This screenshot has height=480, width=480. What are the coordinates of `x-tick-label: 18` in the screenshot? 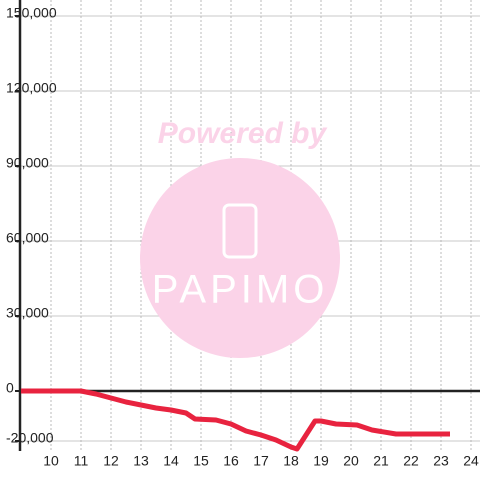 It's located at (291, 461).